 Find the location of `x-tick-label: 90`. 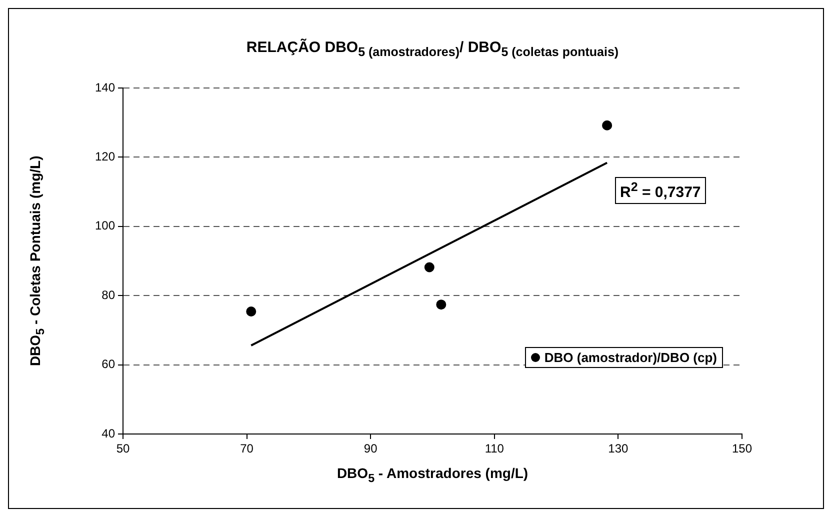

x-tick-label: 90 is located at coordinates (371, 449).